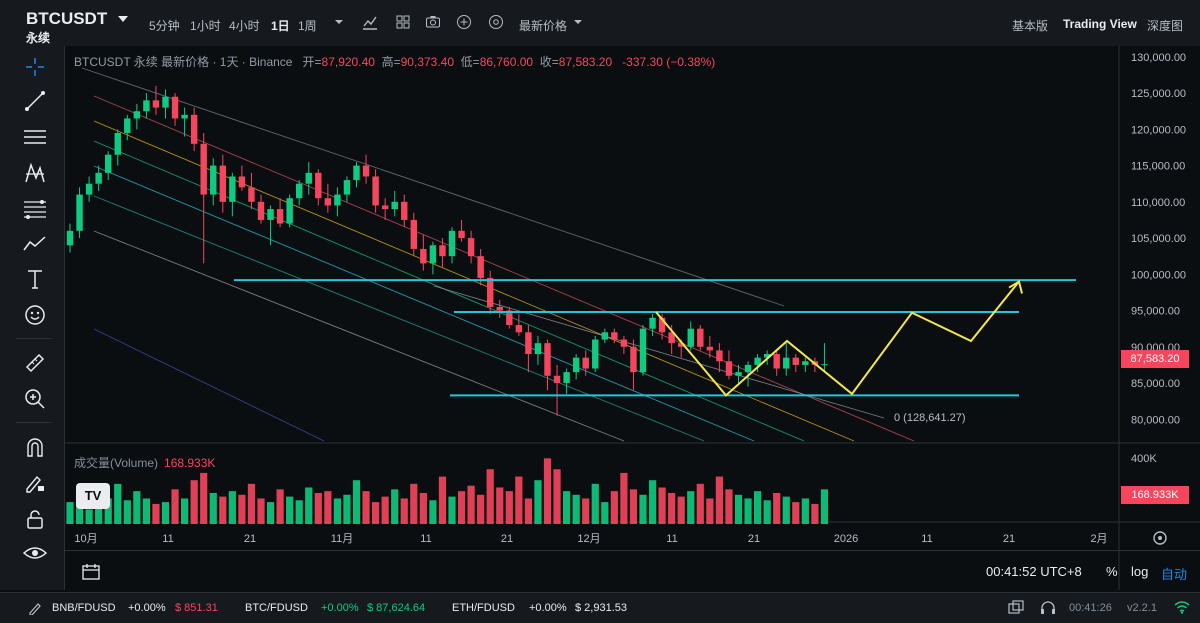  What do you see at coordinates (280, 26) in the screenshot?
I see `interval-1d: 1日` at bounding box center [280, 26].